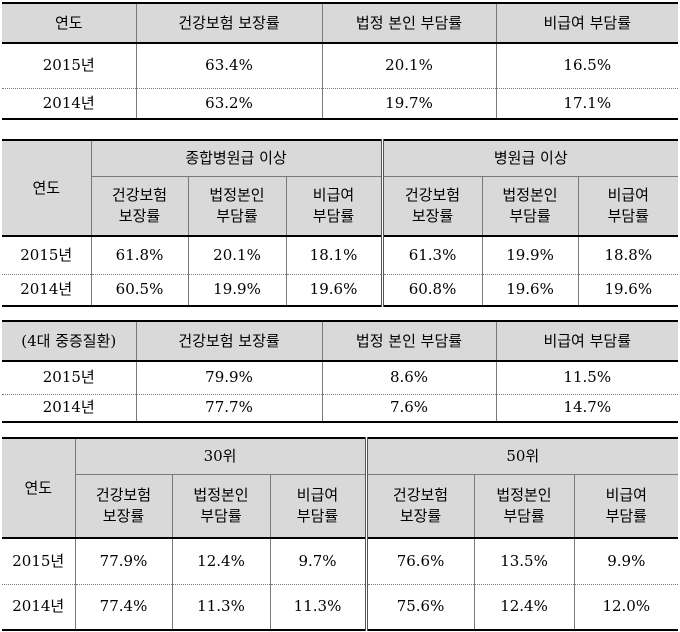 The width and height of the screenshot is (680, 632). What do you see at coordinates (521, 456) in the screenshot?
I see `group-header-top50: 50위` at bounding box center [521, 456].